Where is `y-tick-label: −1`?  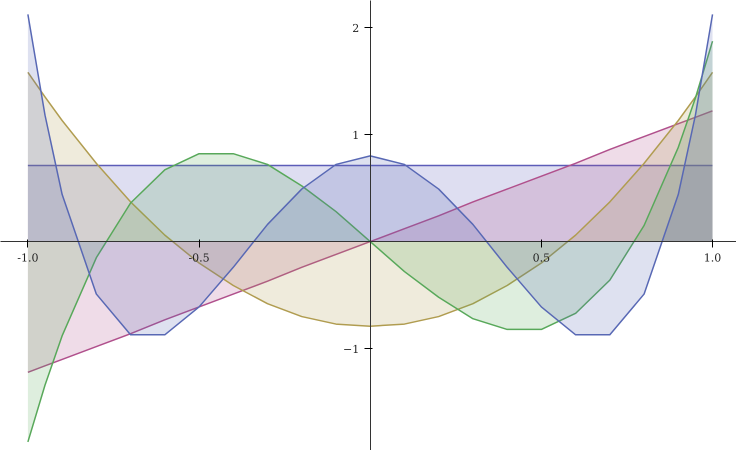
y-tick-label: −1 is located at coordinates (351, 349).